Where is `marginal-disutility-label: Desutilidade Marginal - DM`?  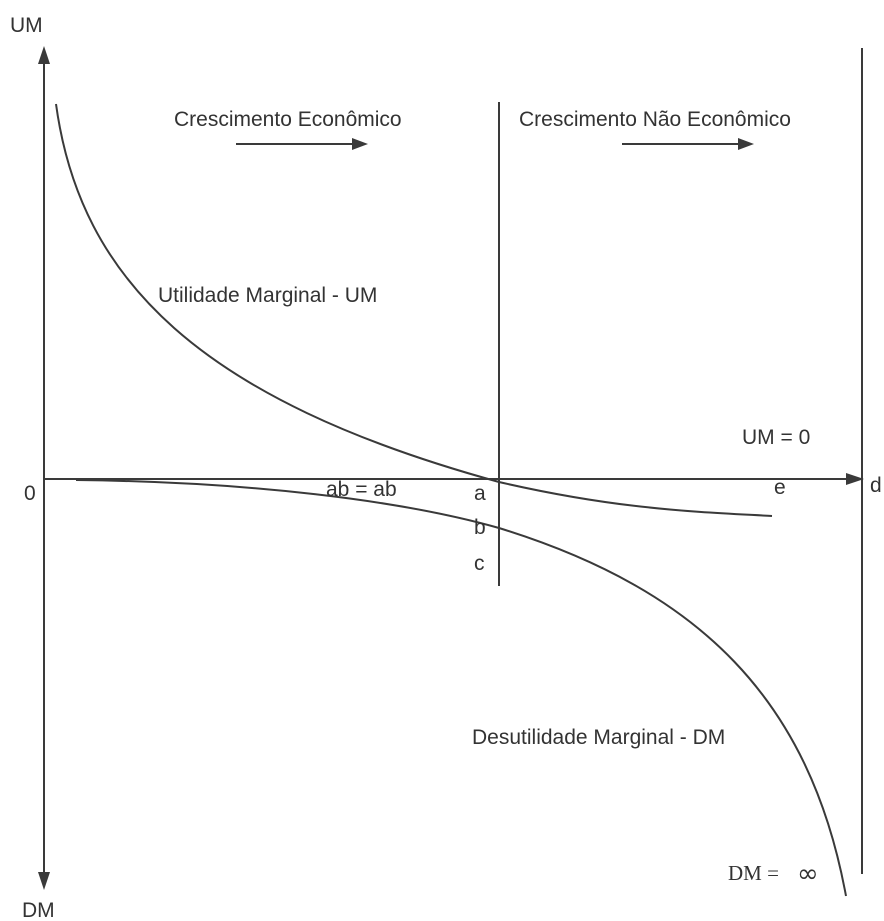
marginal-disutility-label: Desutilidade Marginal - DM is located at coordinates (598, 737).